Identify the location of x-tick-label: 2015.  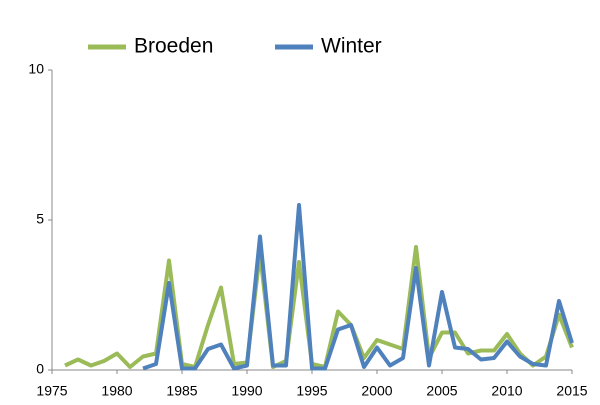
(571, 391).